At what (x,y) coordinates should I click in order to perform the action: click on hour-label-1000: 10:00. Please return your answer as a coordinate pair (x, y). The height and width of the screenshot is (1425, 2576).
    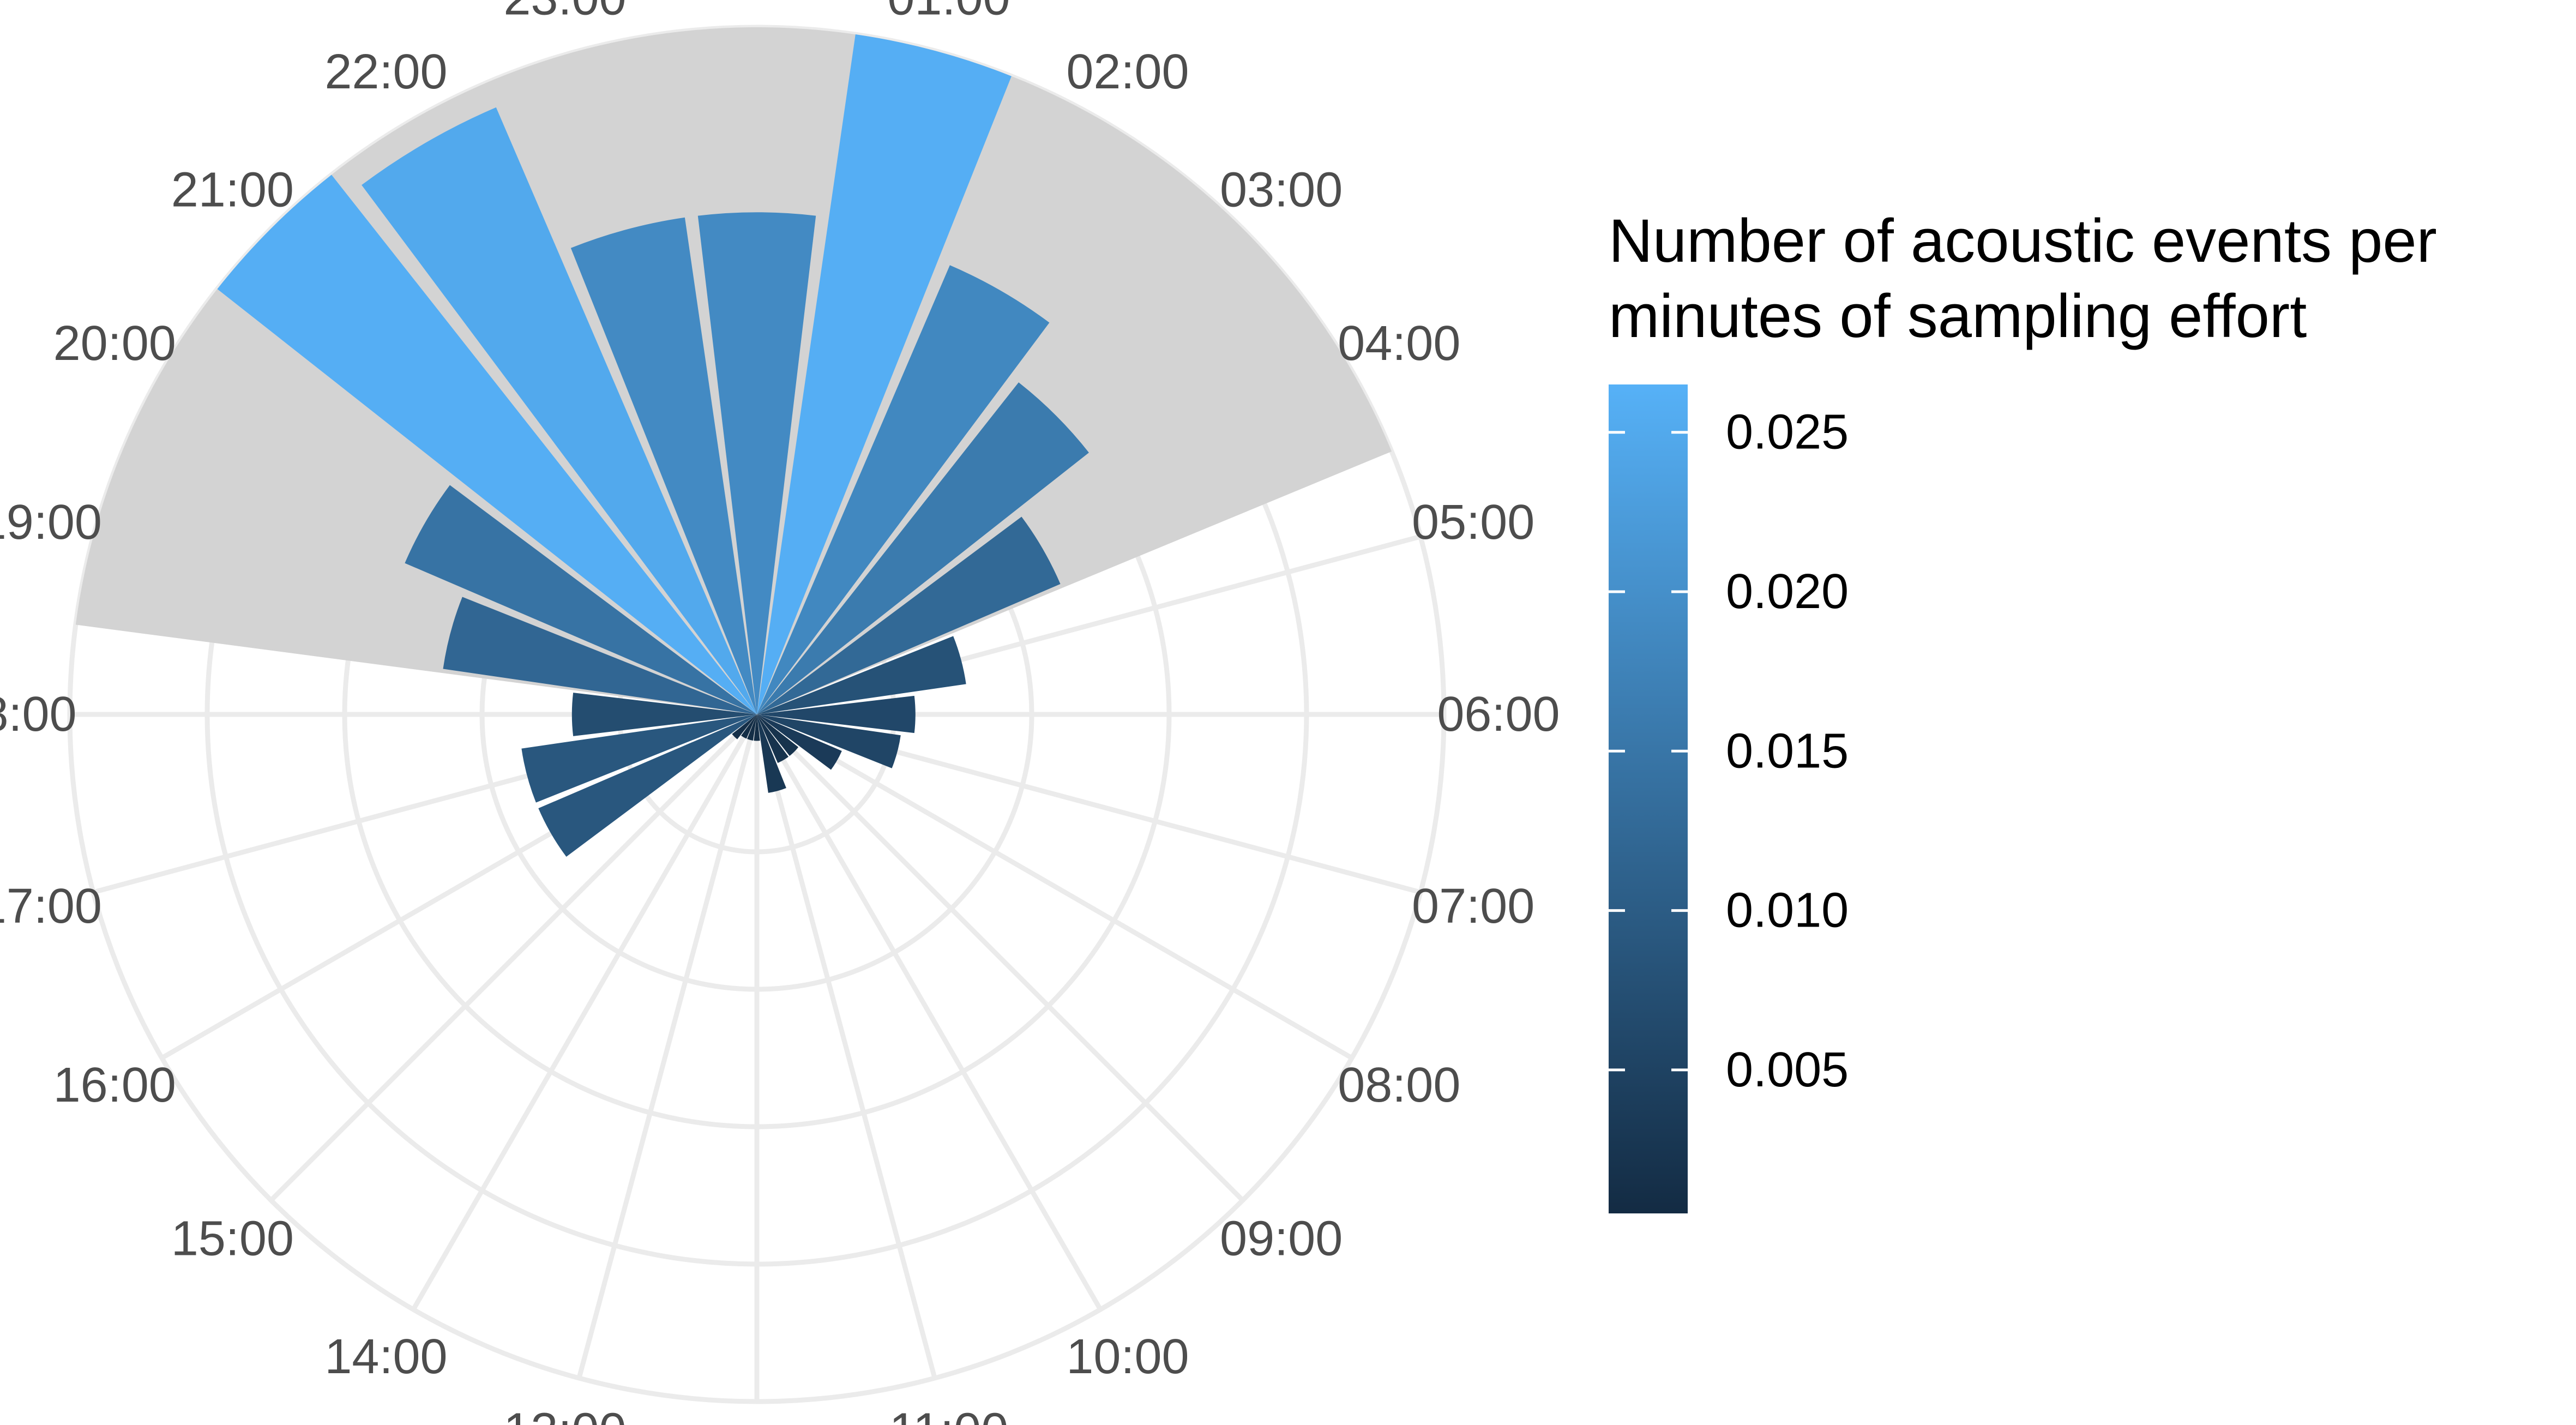
    Looking at the image, I should click on (1127, 1357).